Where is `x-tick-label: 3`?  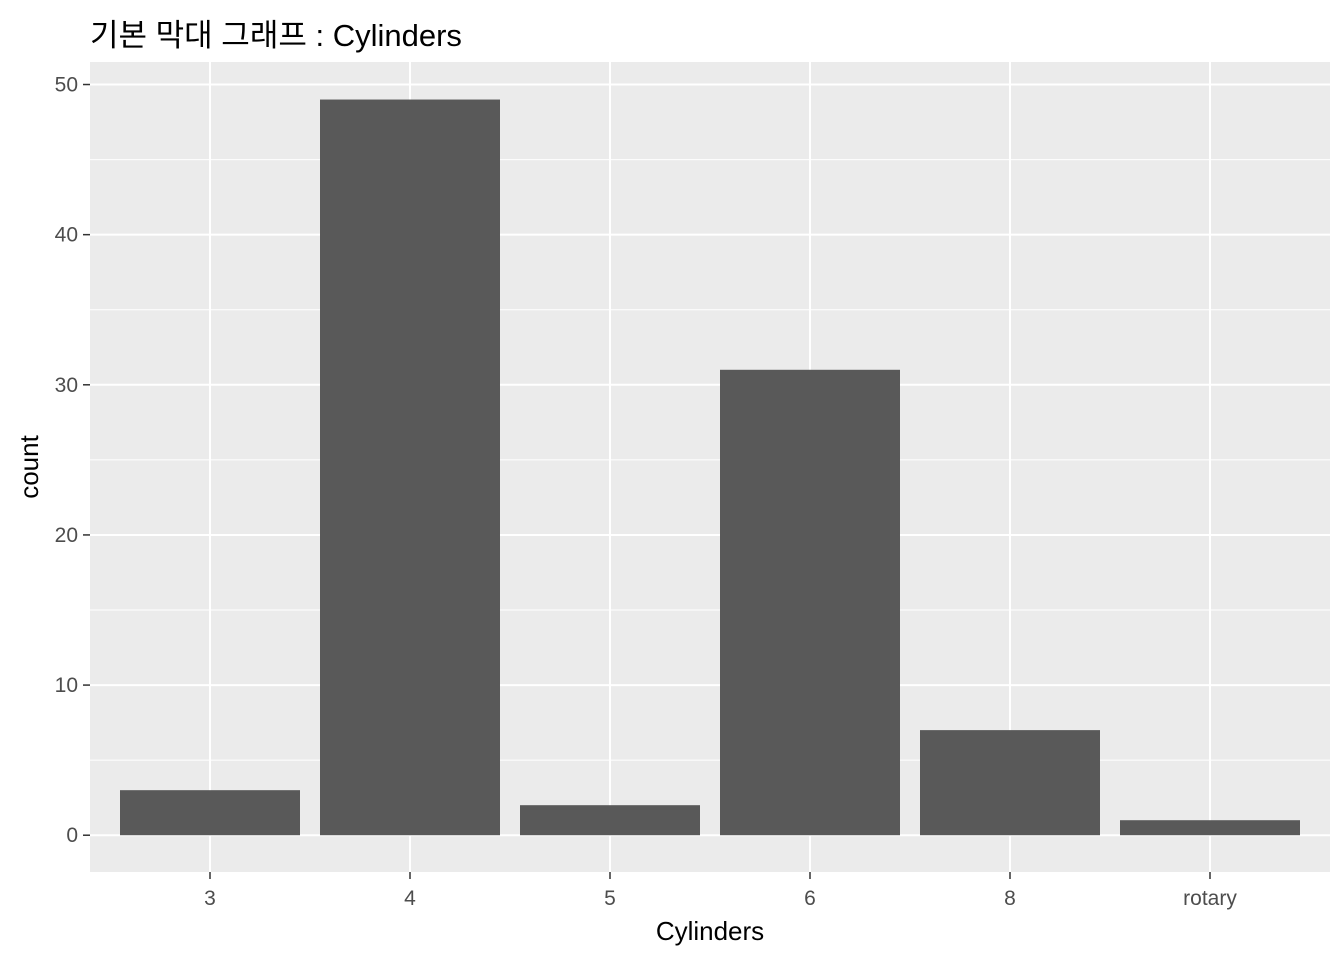 x-tick-label: 3 is located at coordinates (210, 898).